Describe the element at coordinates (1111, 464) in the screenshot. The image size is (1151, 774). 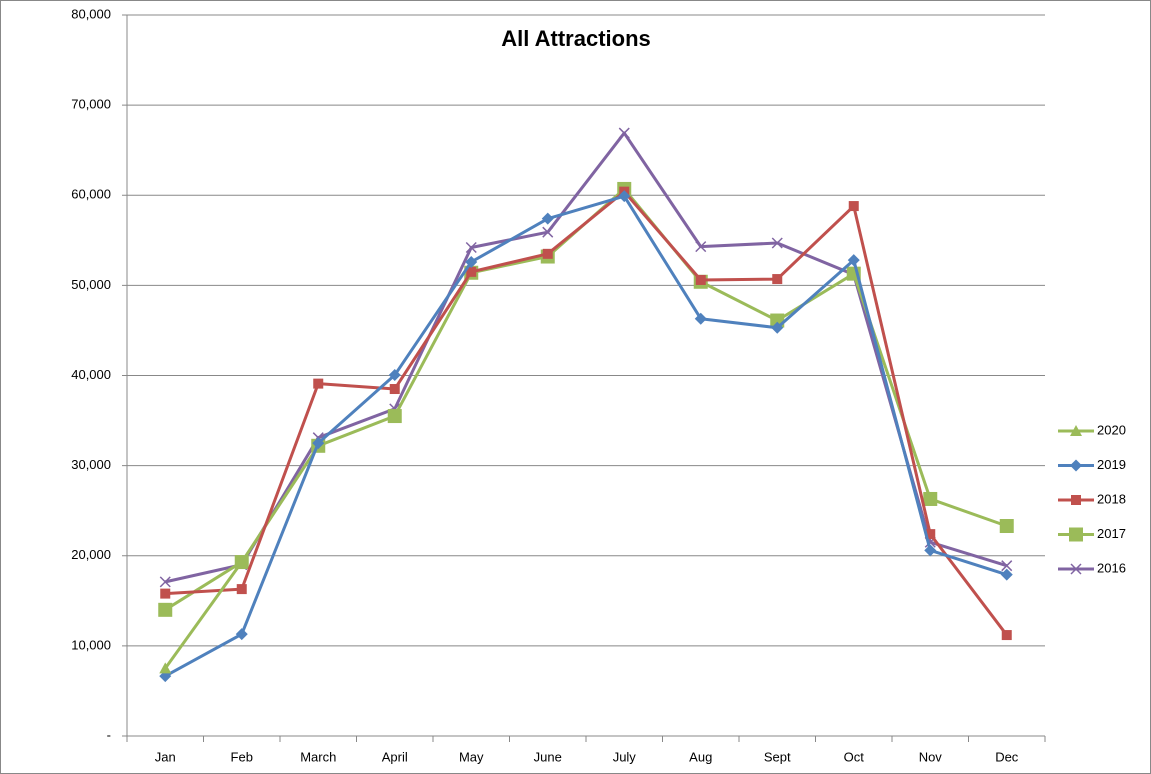
I see `legend-label: 2019` at that location.